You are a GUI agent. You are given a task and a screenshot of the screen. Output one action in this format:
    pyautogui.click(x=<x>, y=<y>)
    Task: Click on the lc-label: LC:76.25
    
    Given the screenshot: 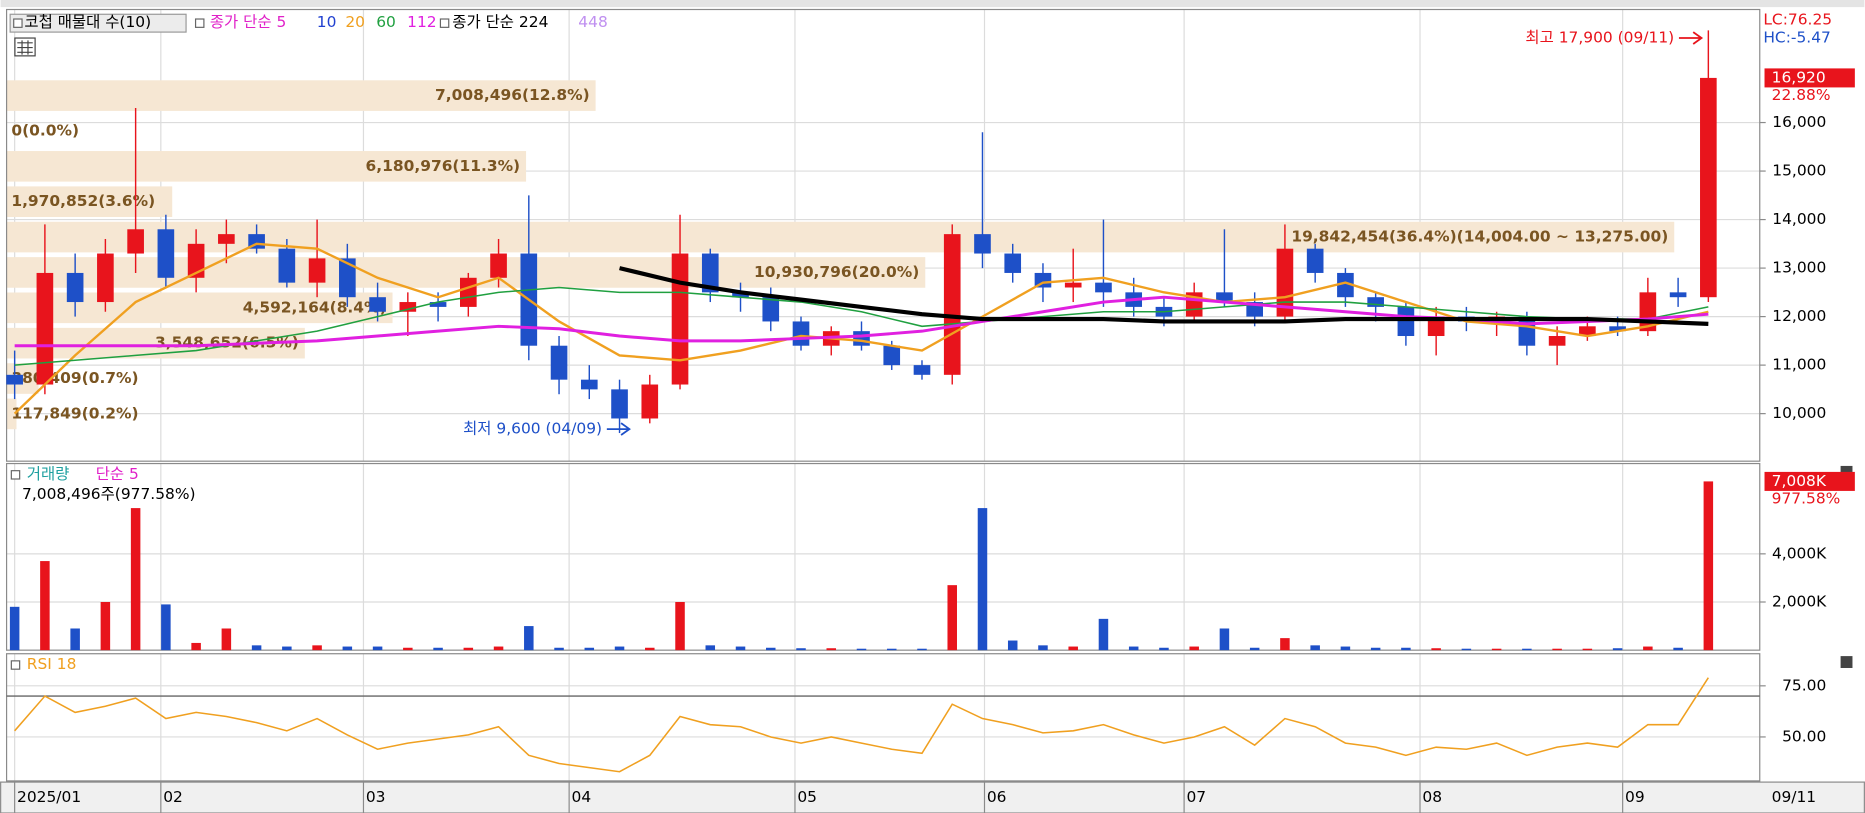 What is the action you would take?
    pyautogui.click(x=1797, y=20)
    